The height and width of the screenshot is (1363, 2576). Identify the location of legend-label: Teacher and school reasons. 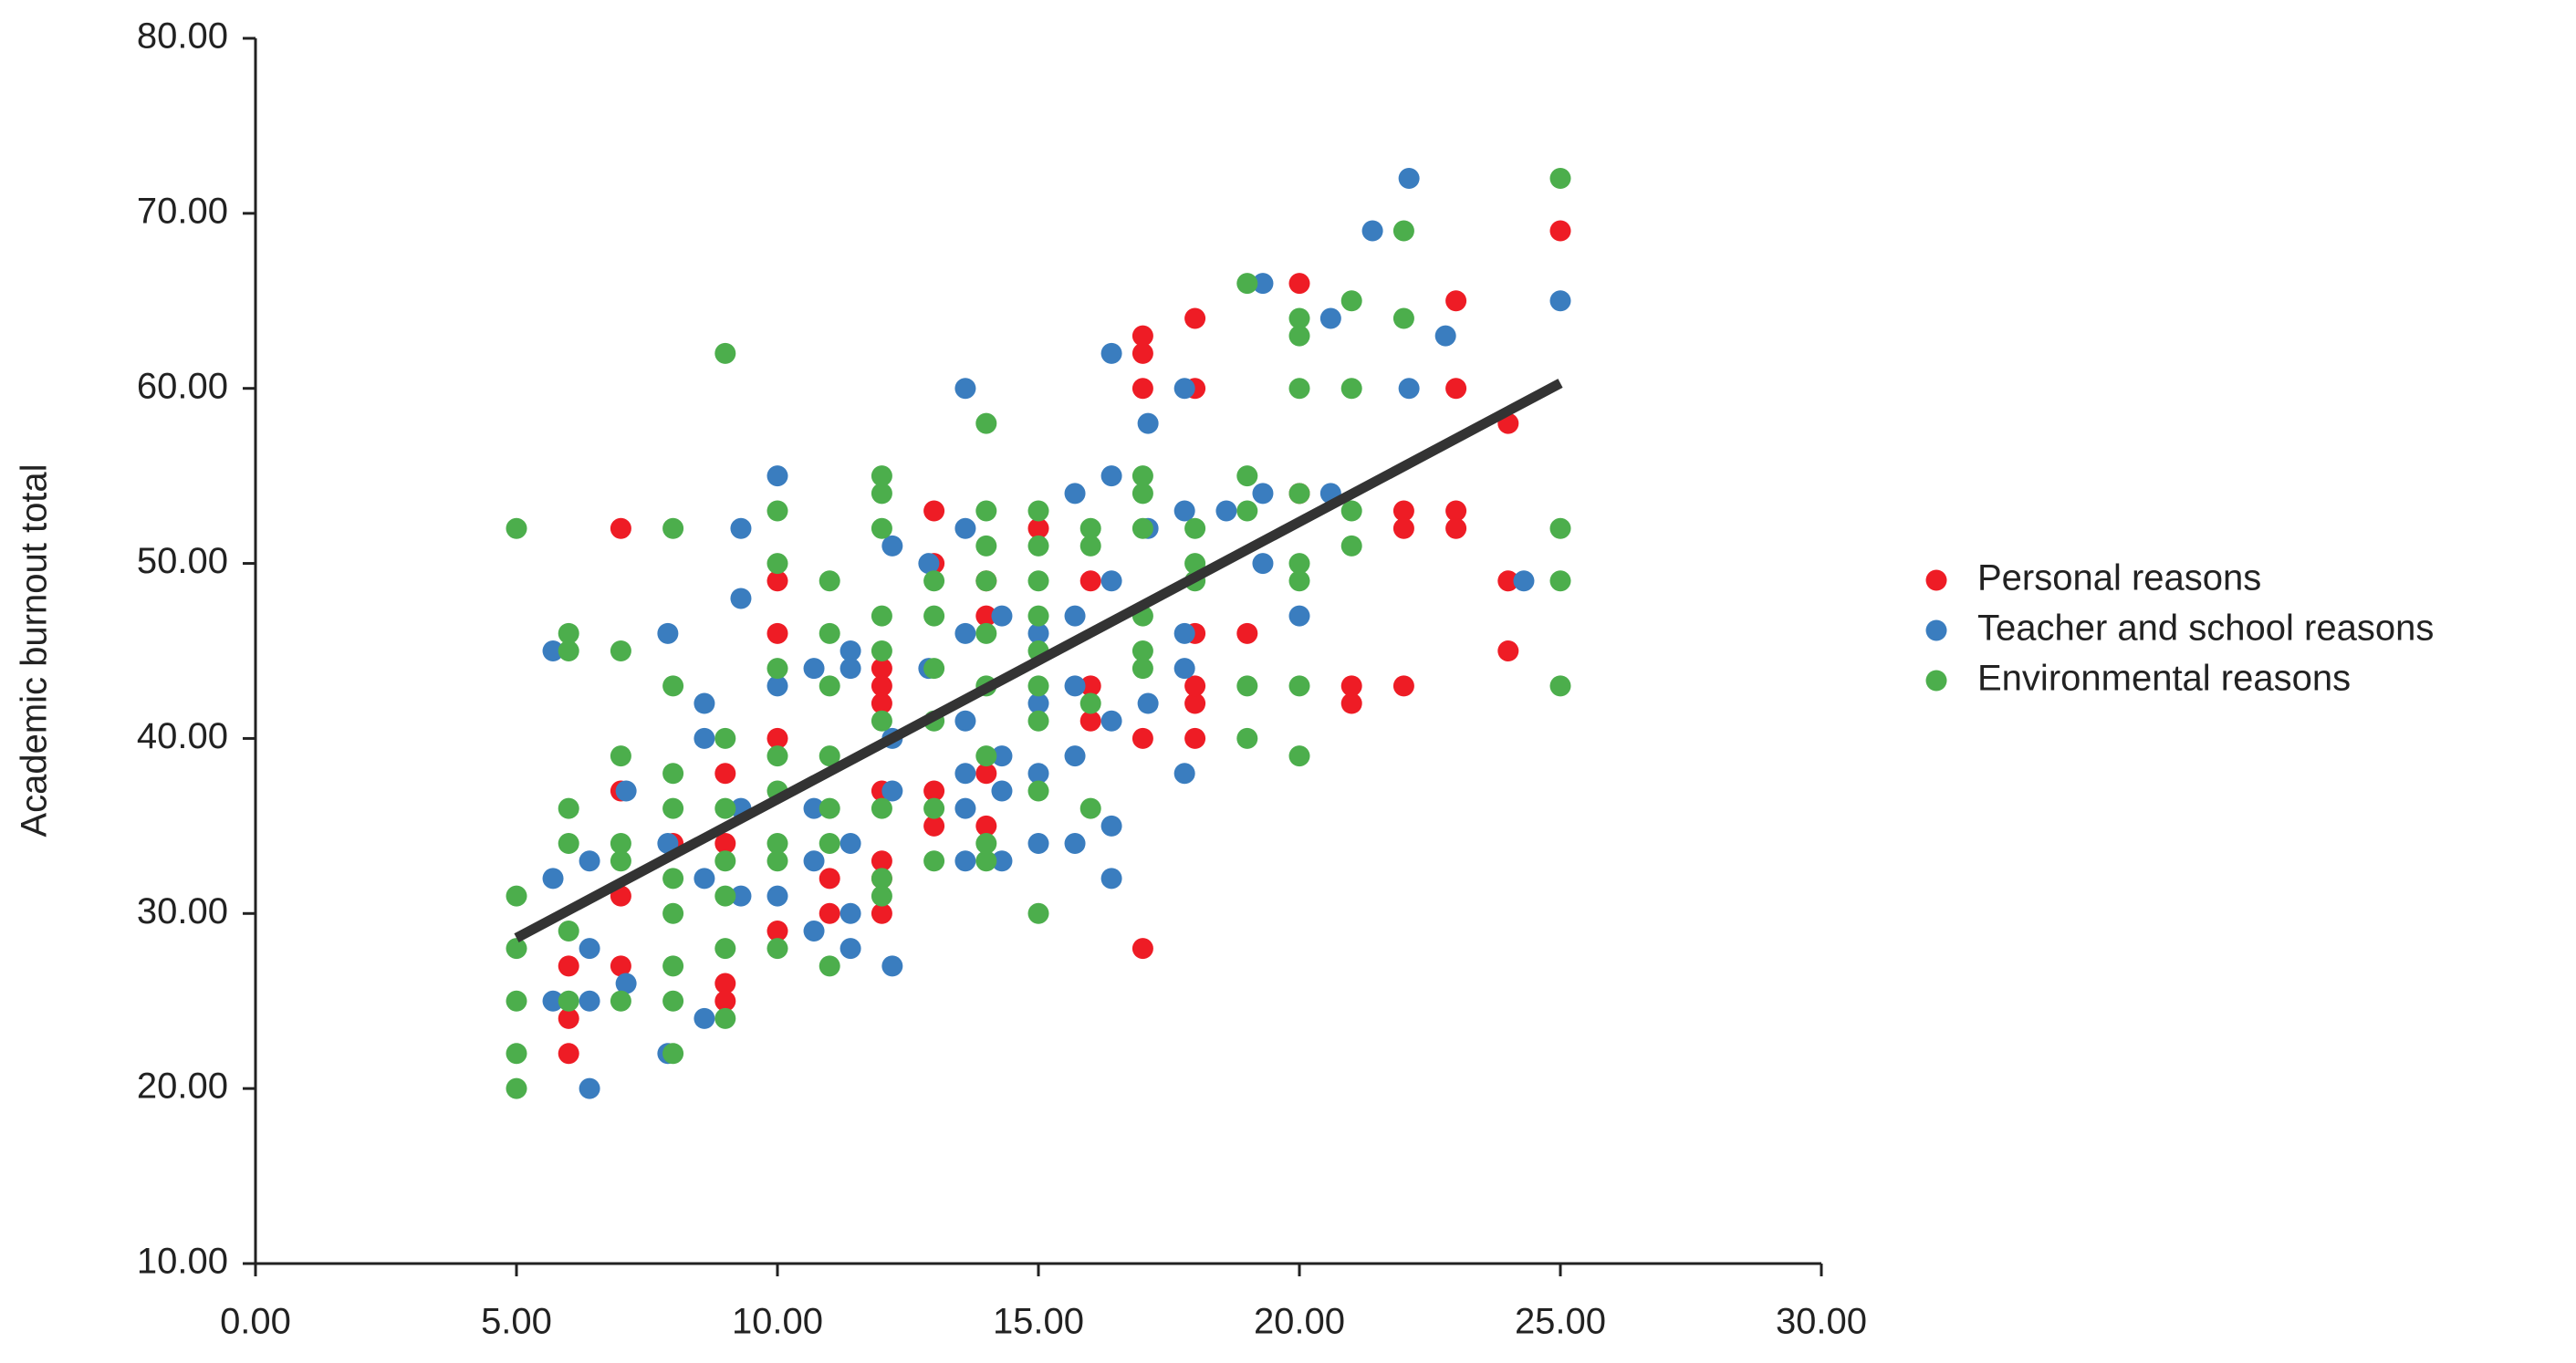
(2205, 629).